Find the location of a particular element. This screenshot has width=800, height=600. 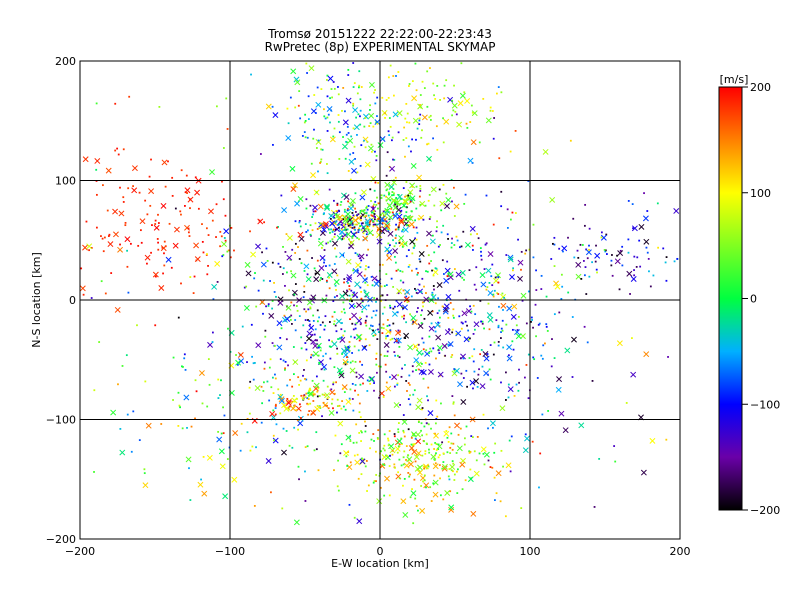

colorbar-tick-label: −100 is located at coordinates (765, 404).